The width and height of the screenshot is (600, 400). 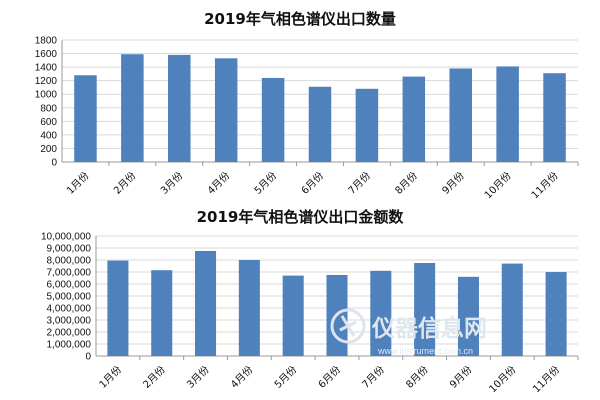 What do you see at coordinates (66, 237) in the screenshot?
I see `y-tick-label: 10,000,000` at bounding box center [66, 237].